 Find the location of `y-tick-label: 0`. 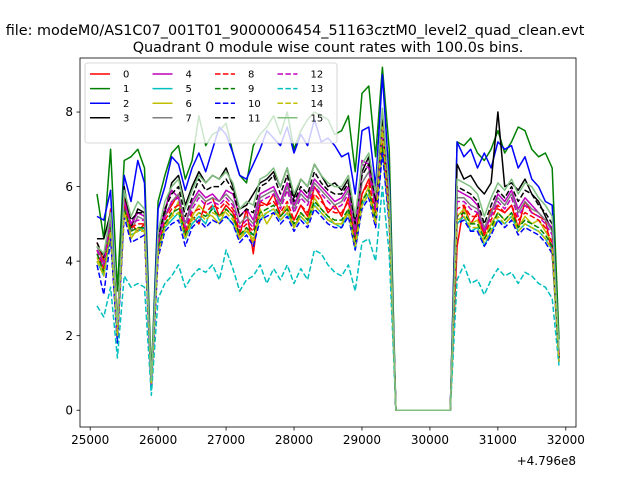

y-tick-label: 0 is located at coordinates (69, 410).